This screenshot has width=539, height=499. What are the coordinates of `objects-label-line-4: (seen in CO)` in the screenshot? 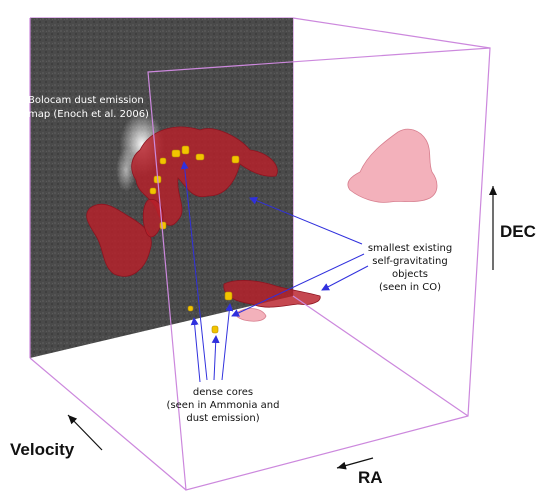 It's located at (410, 287).